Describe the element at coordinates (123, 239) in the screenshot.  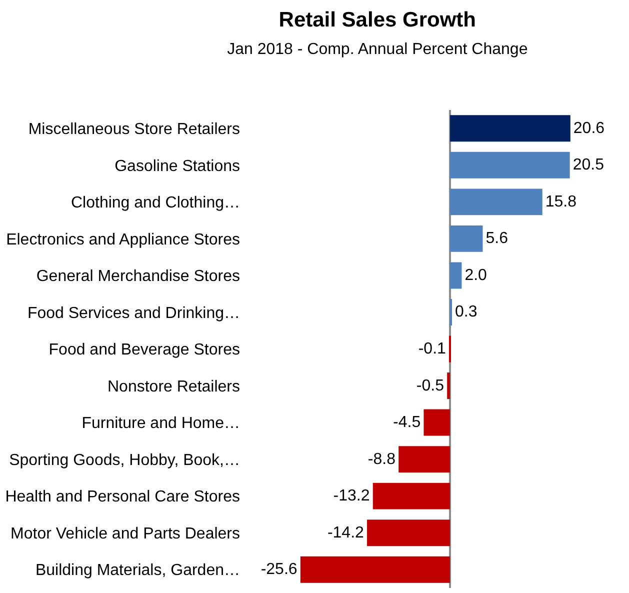
I see `y-tick-label: Electronics and Appliance Stores` at that location.